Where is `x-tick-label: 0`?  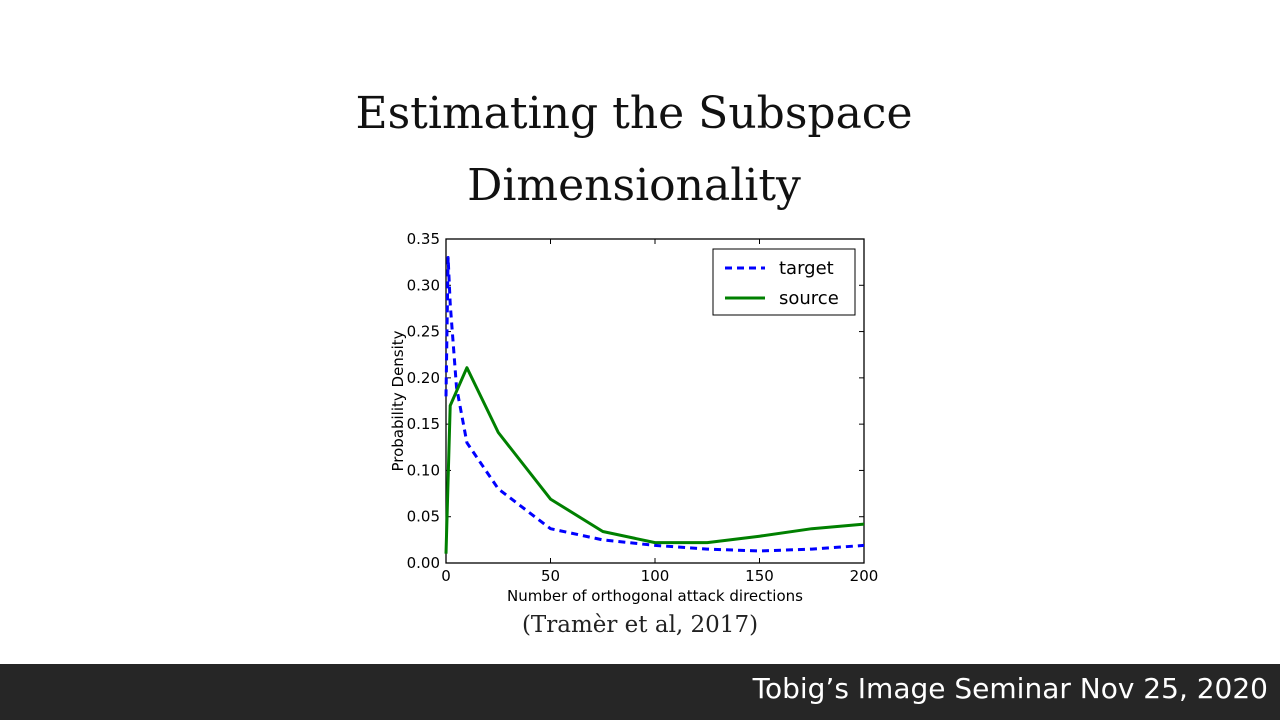 x-tick-label: 0 is located at coordinates (446, 576).